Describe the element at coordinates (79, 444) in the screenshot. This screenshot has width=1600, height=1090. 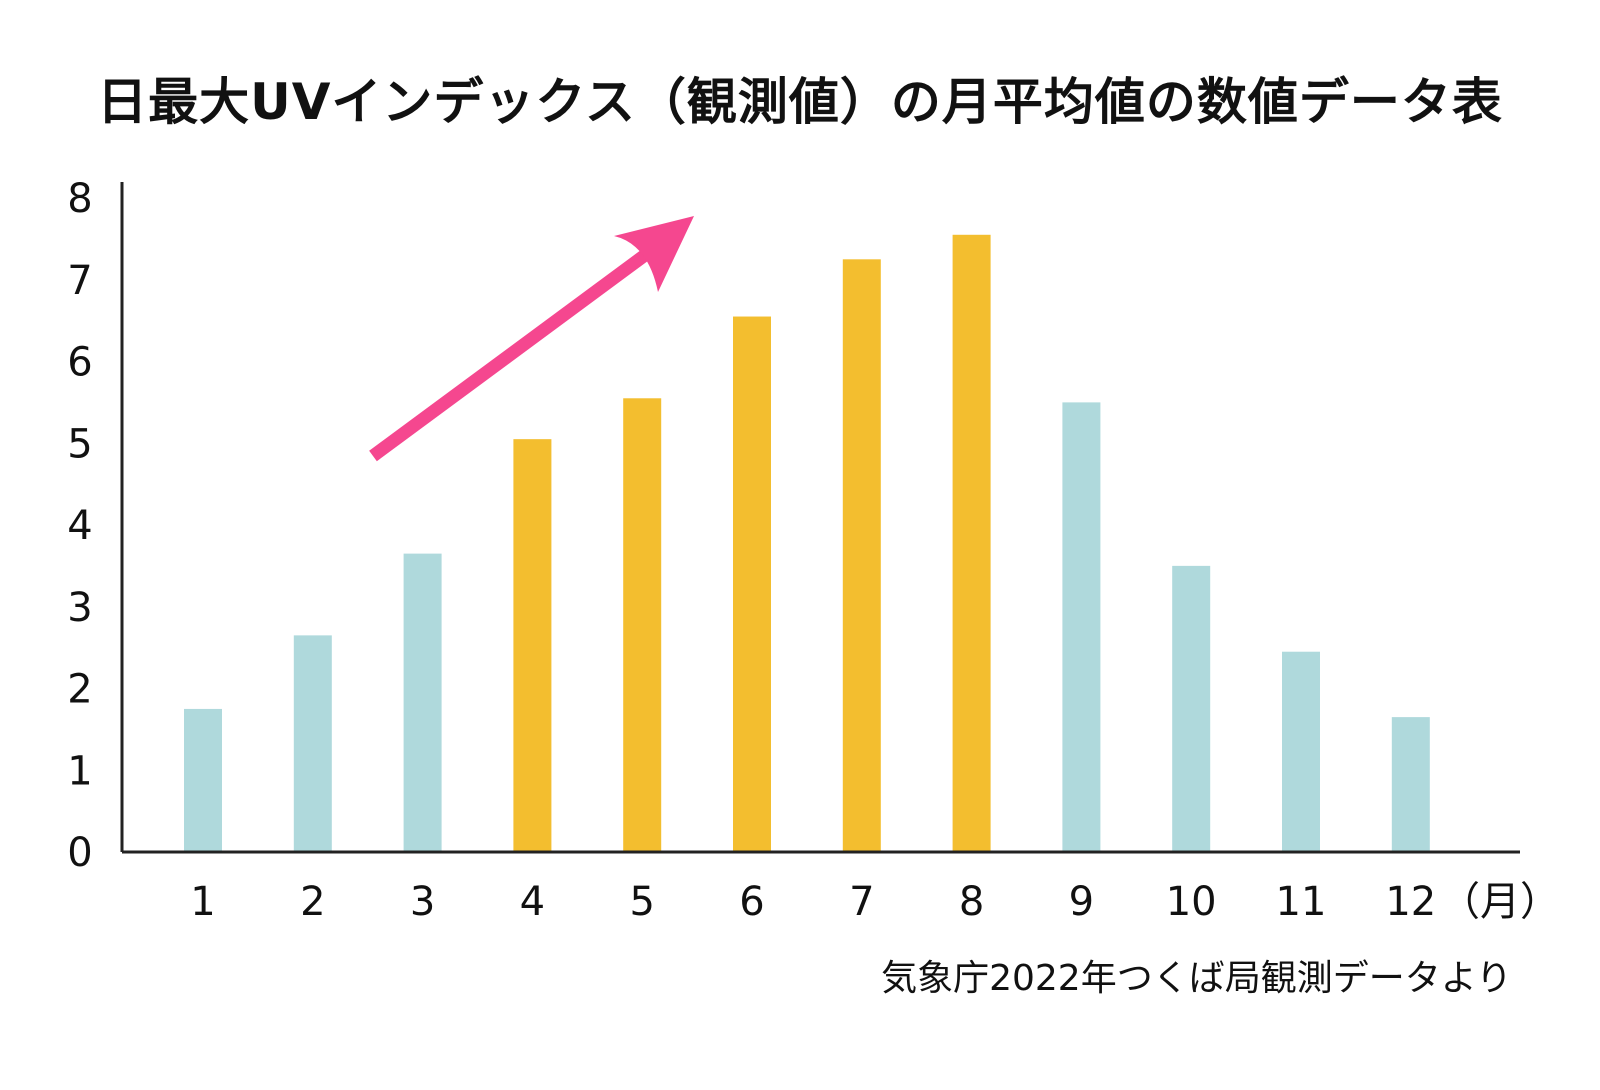
I see `y-tick-label: 5` at that location.